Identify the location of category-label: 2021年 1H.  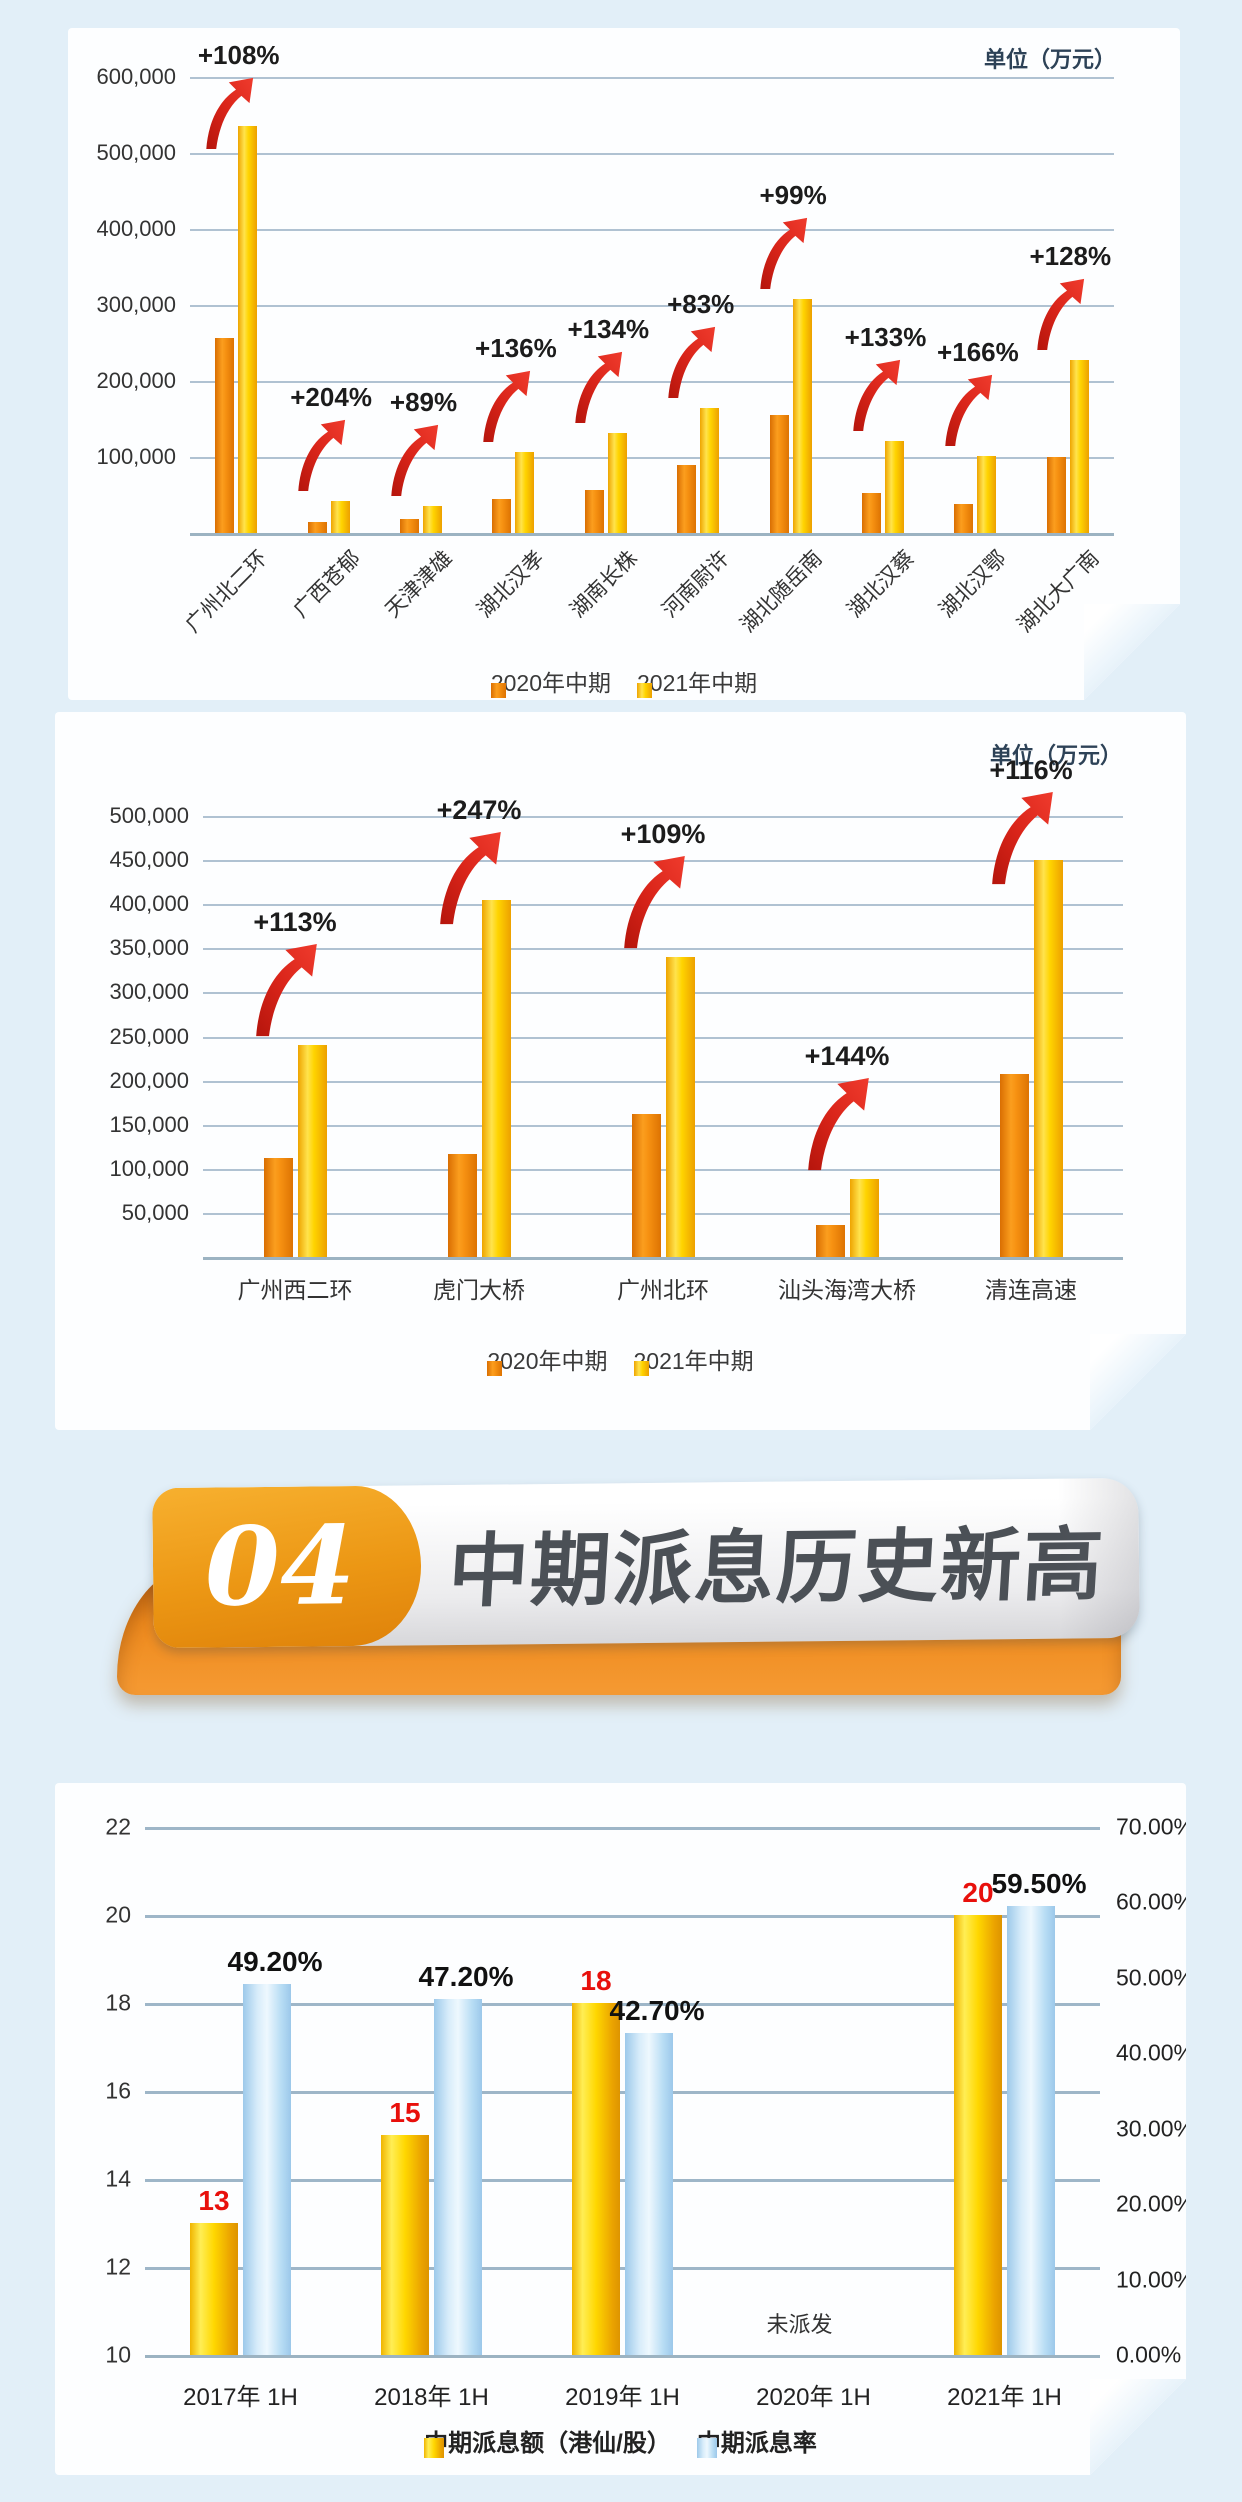
(1004, 2397).